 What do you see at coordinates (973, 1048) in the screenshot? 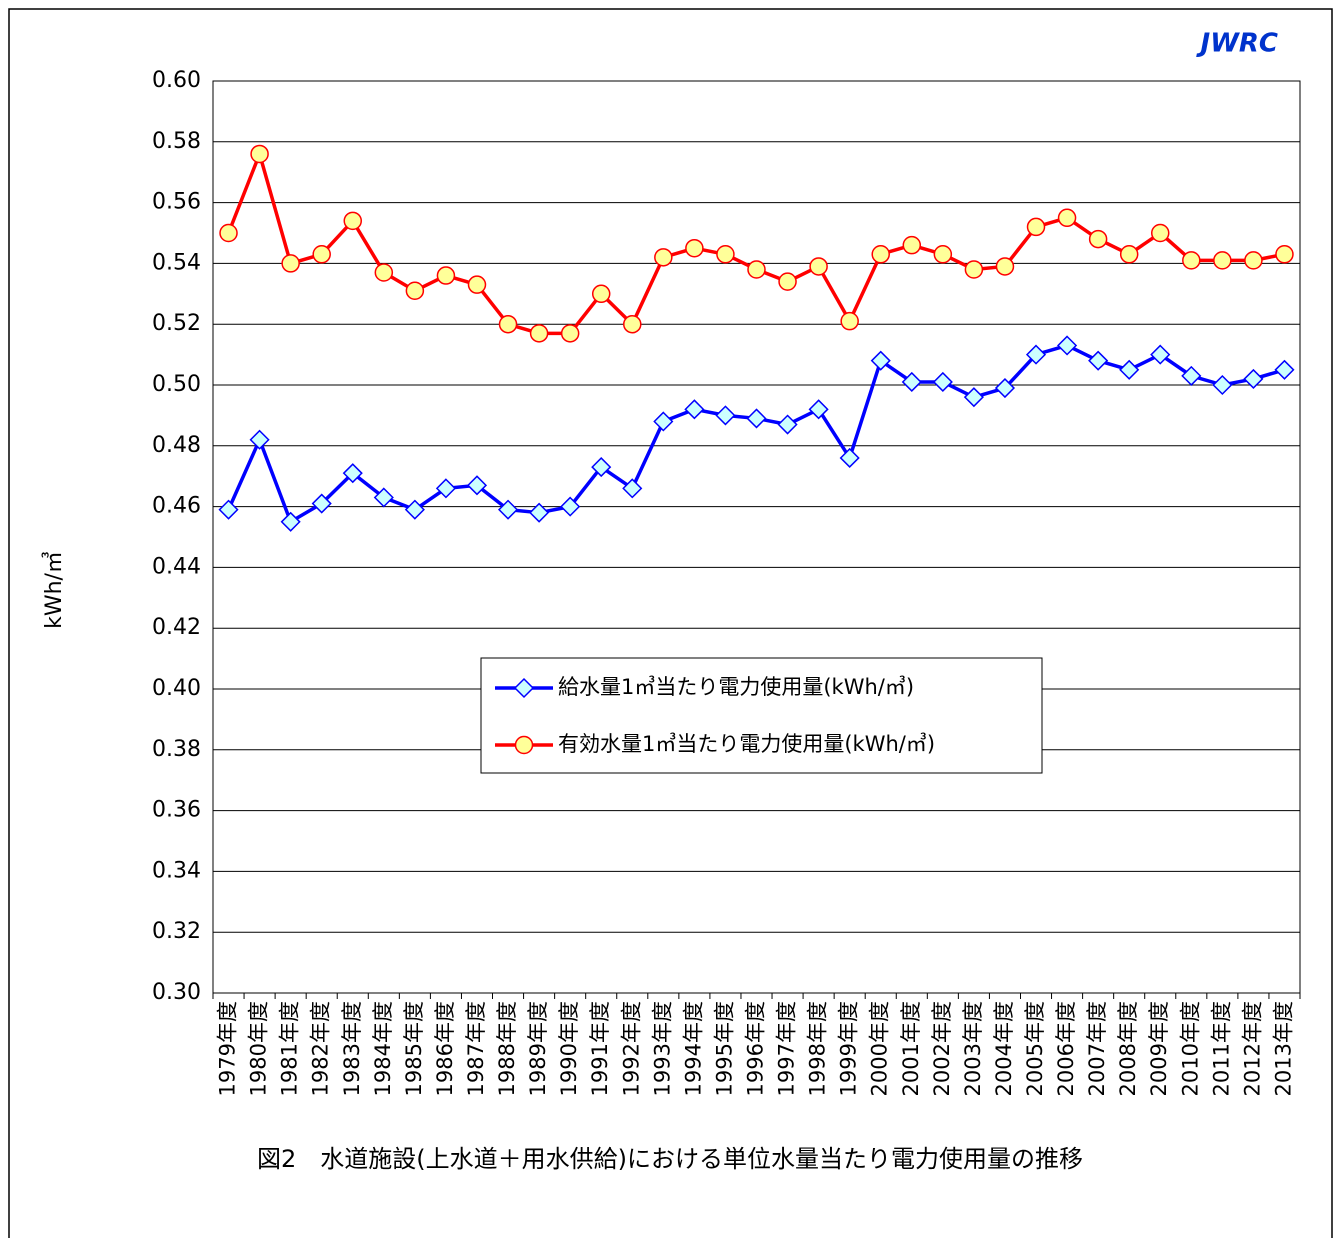
I see `x-tick-label: 2003年度` at bounding box center [973, 1048].